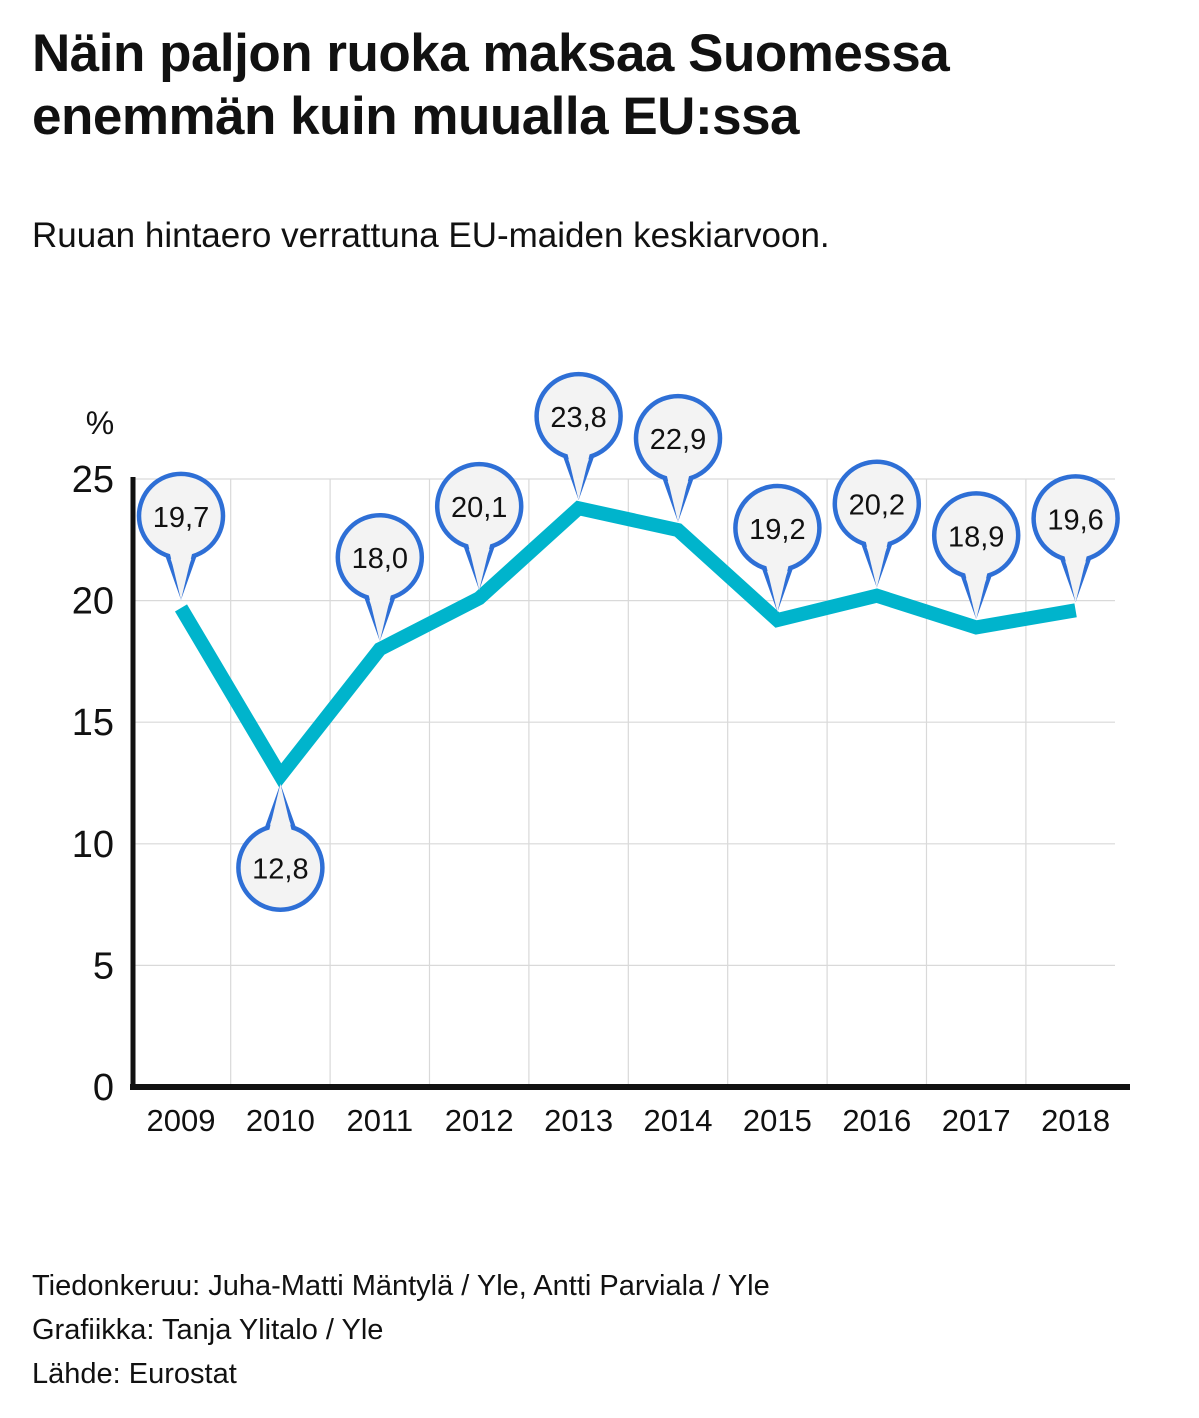 The width and height of the screenshot is (1199, 1418). What do you see at coordinates (491, 53) in the screenshot?
I see `chart-title-line-1: Näin paljon ruoka maksaa Suomessa` at bounding box center [491, 53].